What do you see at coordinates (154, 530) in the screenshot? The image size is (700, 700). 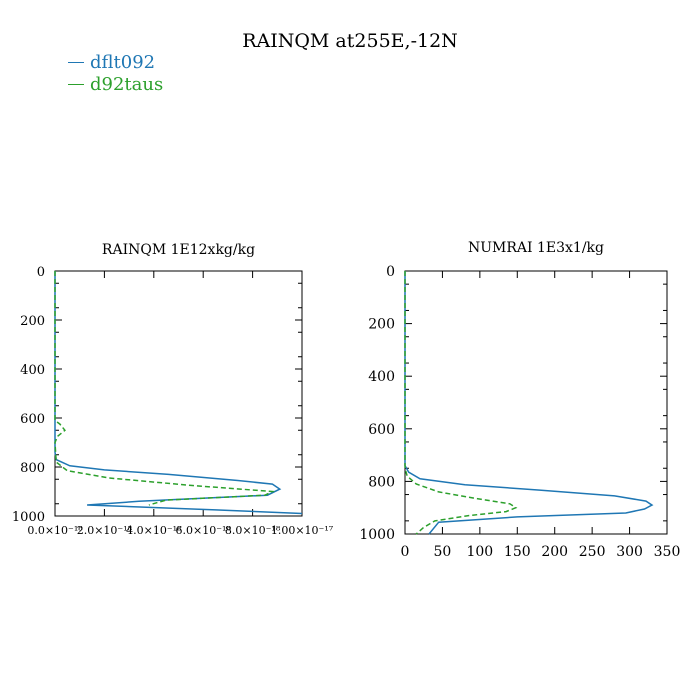 I see `x-tick-label: 4.0×10⁻¹⁸` at bounding box center [154, 530].